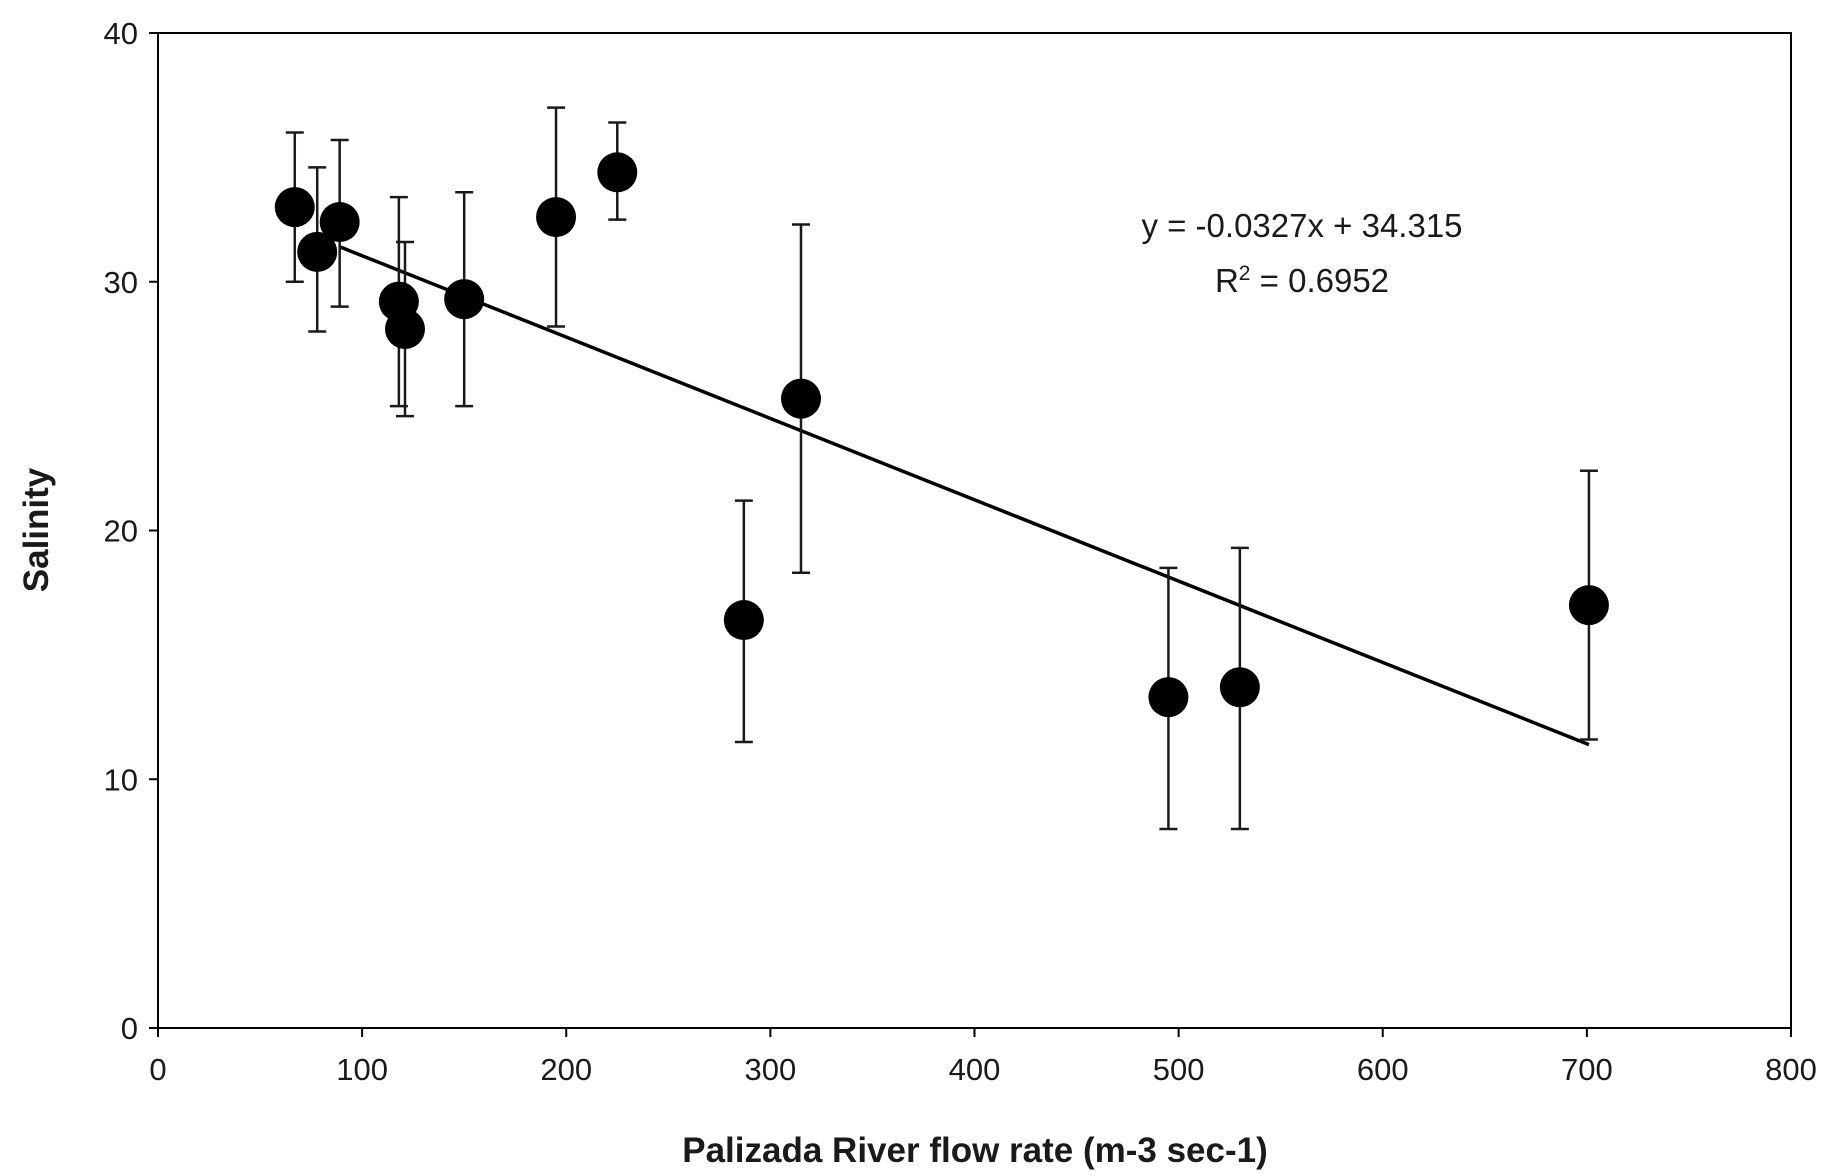 Image resolution: width=1833 pixels, height=1176 pixels. I want to click on y-axis-ticks: 0 10 20 30 40, so click(131, 531).